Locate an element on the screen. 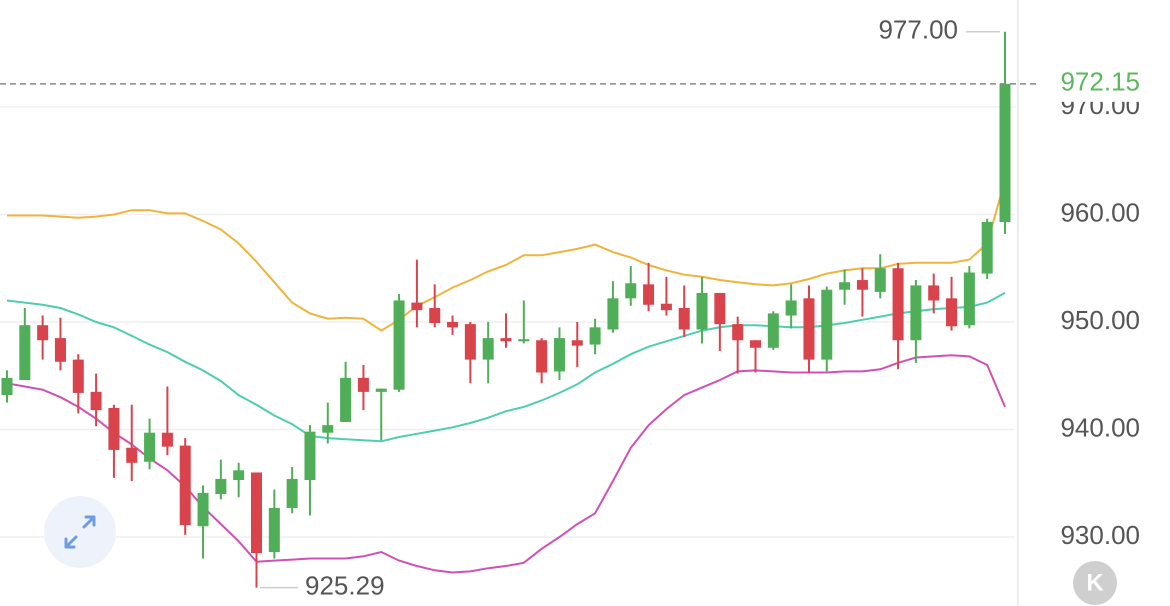 This screenshot has height=606, width=1170. expand-icon is located at coordinates (80, 532).